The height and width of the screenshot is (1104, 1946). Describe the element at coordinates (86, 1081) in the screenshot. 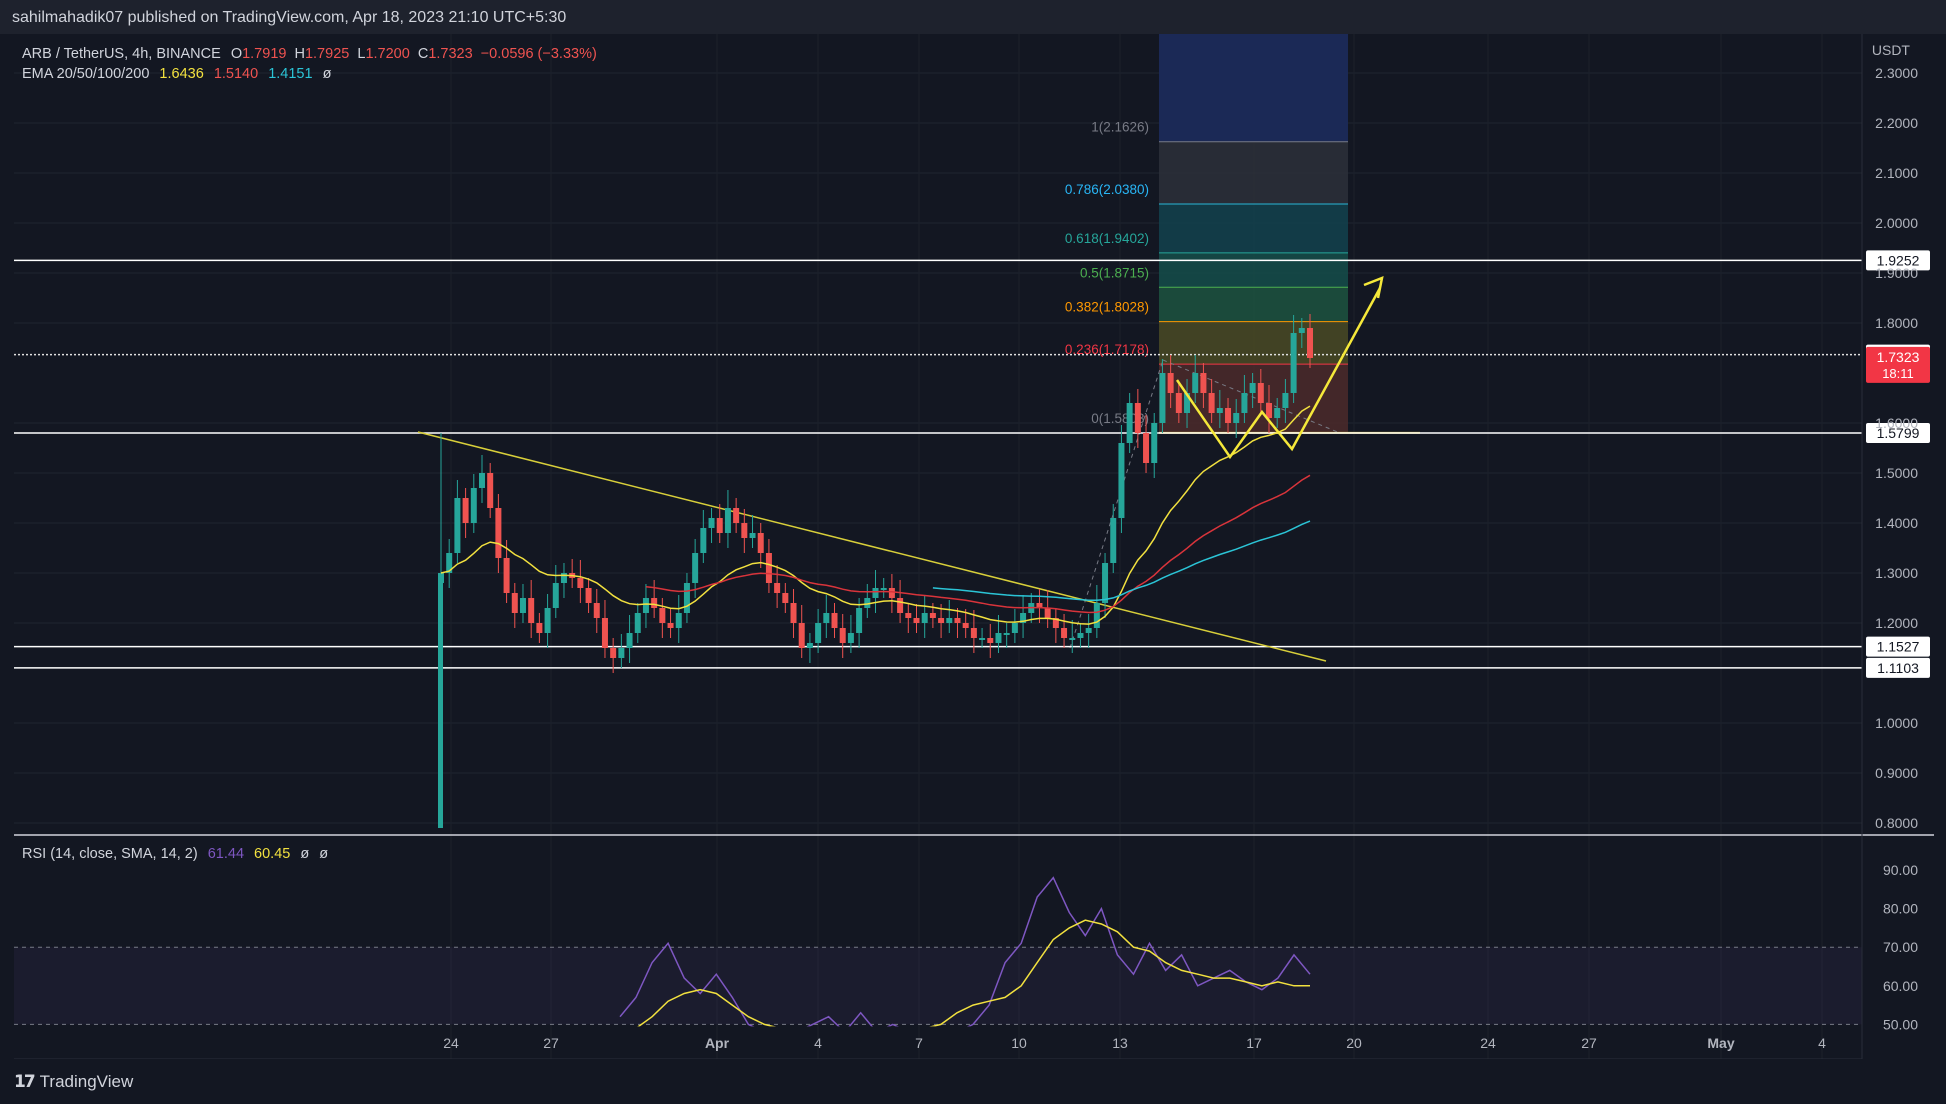

I see `tradingview-brand: TradingView` at that location.